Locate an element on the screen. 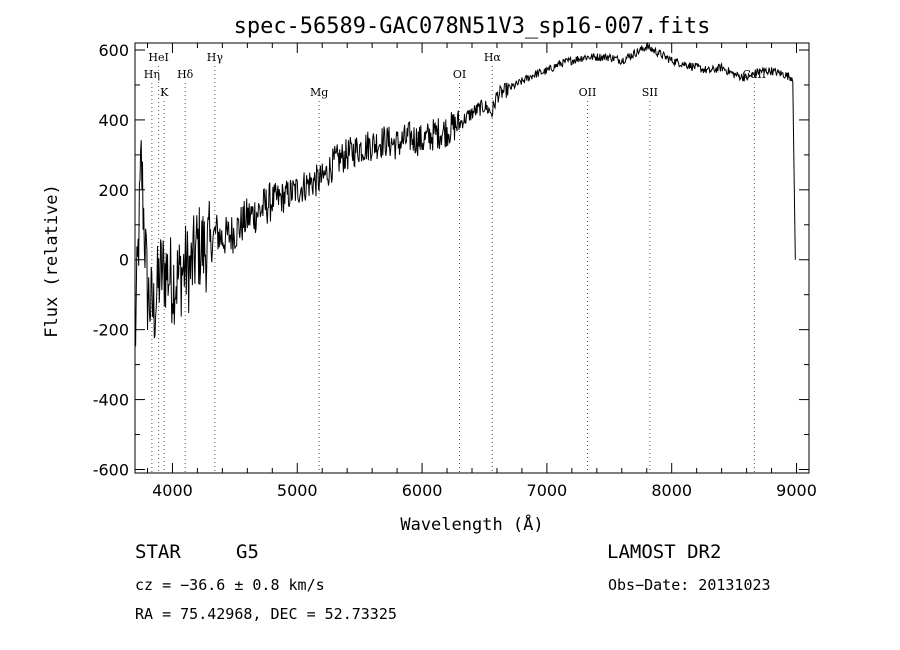  y-tick-label: -200 is located at coordinates (111, 330).